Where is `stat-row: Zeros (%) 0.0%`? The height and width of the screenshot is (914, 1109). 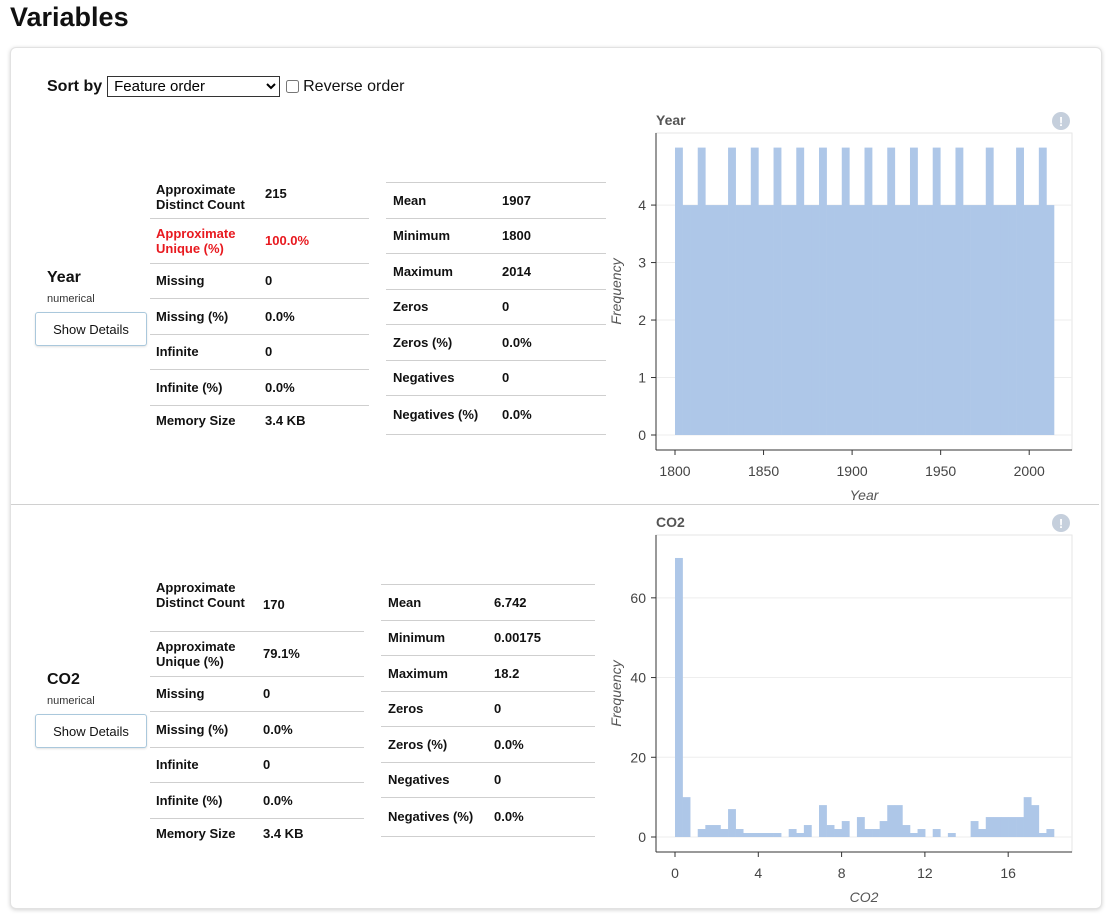
stat-row: Zeros (%) 0.0% is located at coordinates (488, 744).